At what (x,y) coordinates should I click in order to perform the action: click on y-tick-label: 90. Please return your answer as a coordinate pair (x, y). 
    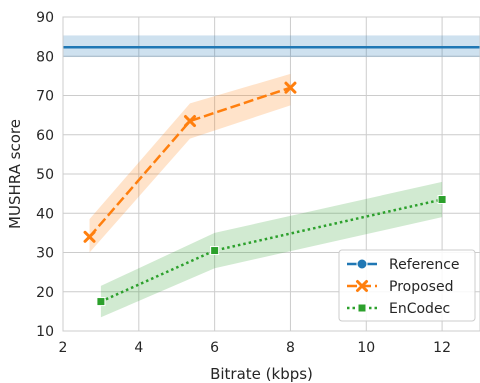
    Looking at the image, I should click on (45, 18).